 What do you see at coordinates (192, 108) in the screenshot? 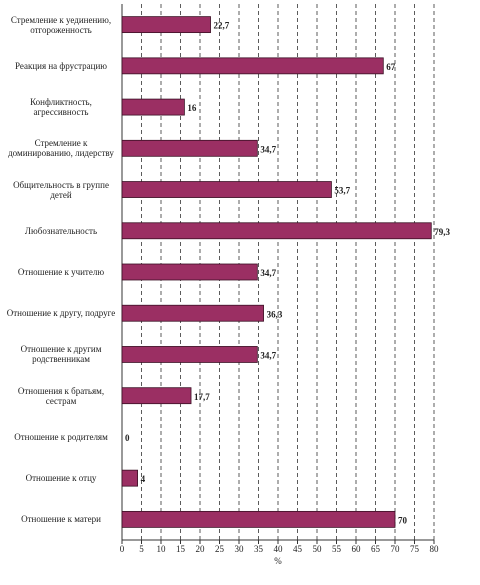
I see `value-label: 16` at bounding box center [192, 108].